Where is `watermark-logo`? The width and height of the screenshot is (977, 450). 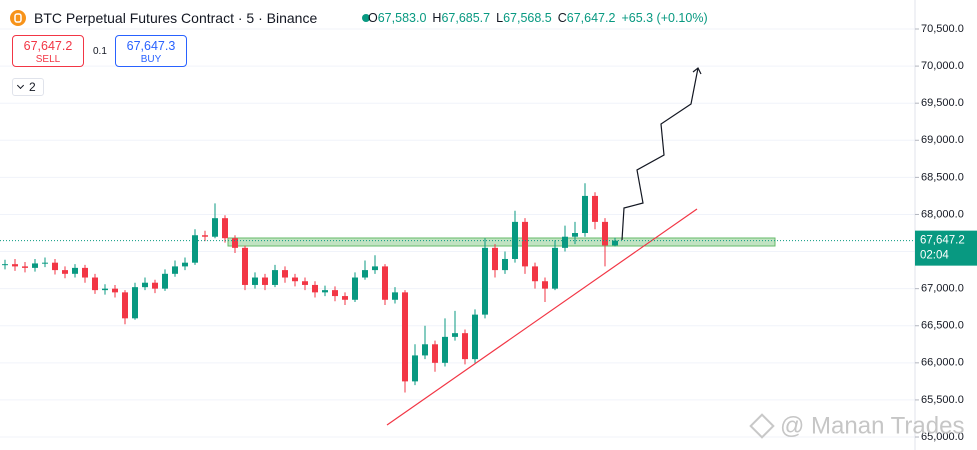
watermark-logo is located at coordinates (762, 426).